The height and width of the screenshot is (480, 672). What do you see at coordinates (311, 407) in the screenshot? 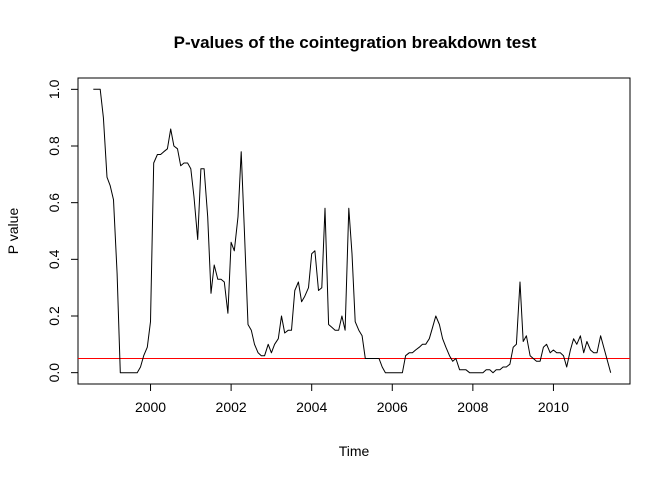
I see `x-tick-label: 2004` at bounding box center [311, 407].